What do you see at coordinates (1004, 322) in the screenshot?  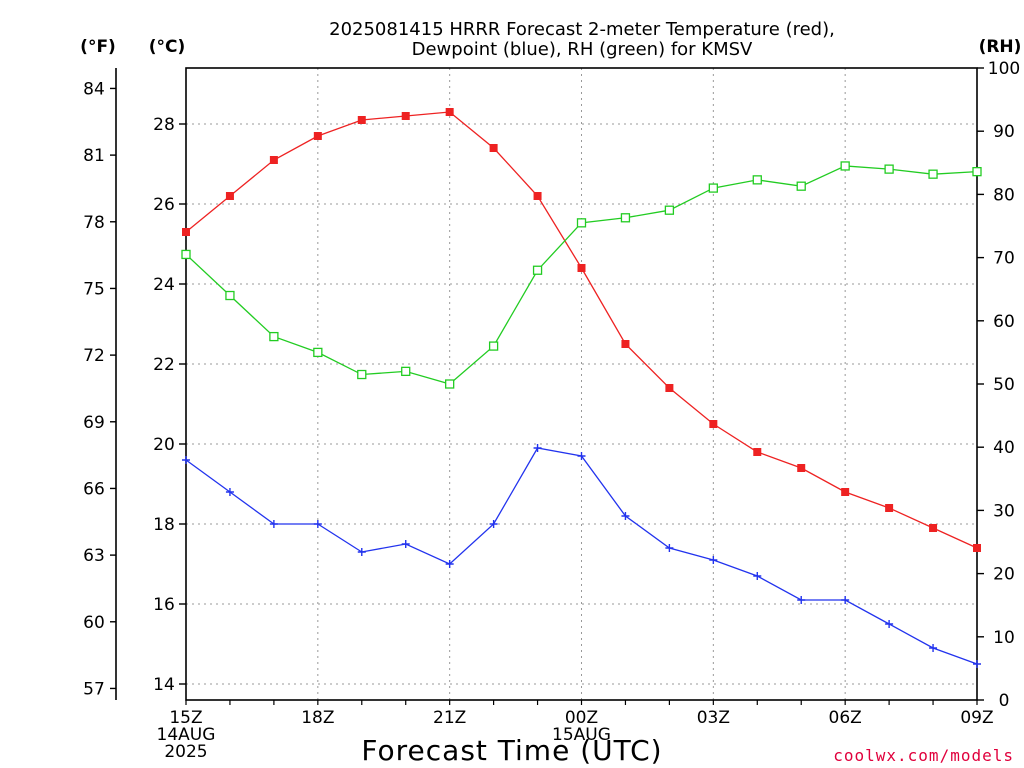 I see `rh-tick-label: 60` at bounding box center [1004, 322].